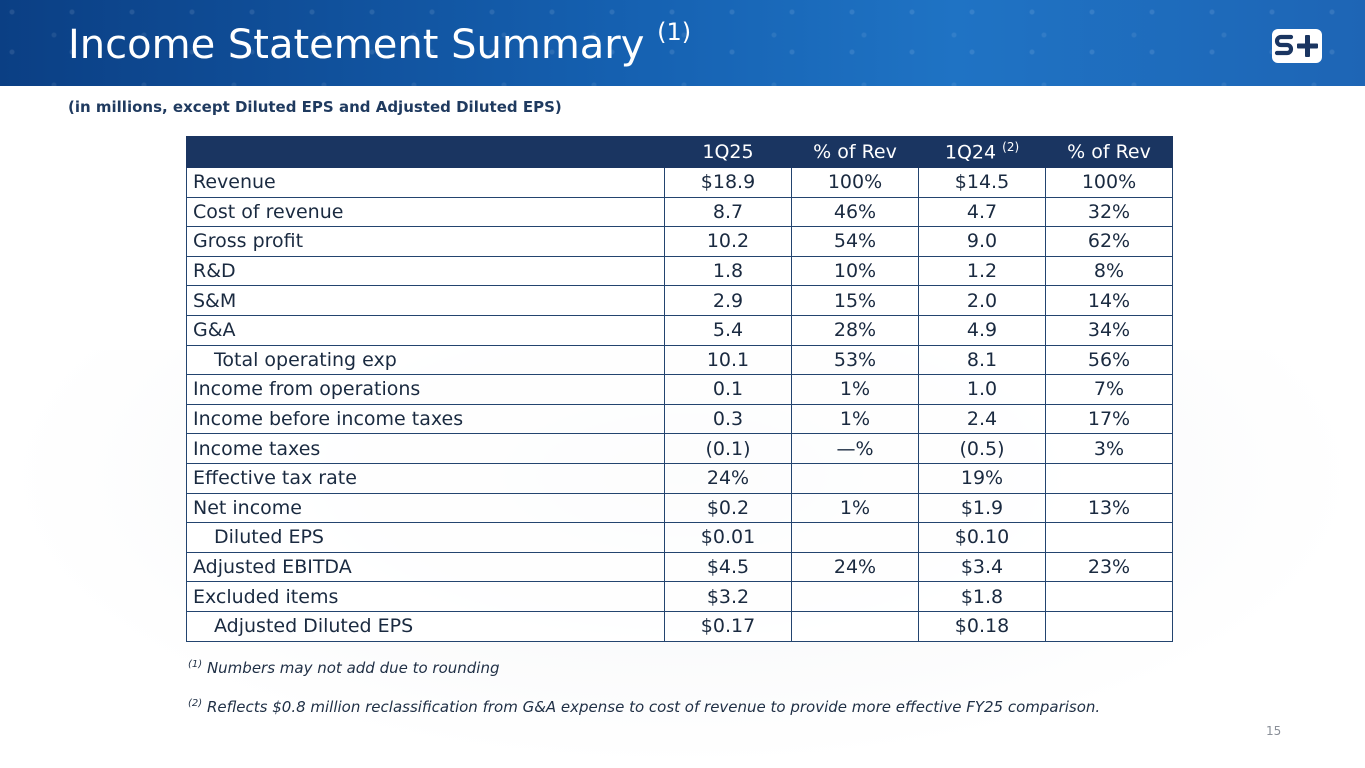  I want to click on table-row: Excluded items $3.2 $1.8, so click(679, 596).